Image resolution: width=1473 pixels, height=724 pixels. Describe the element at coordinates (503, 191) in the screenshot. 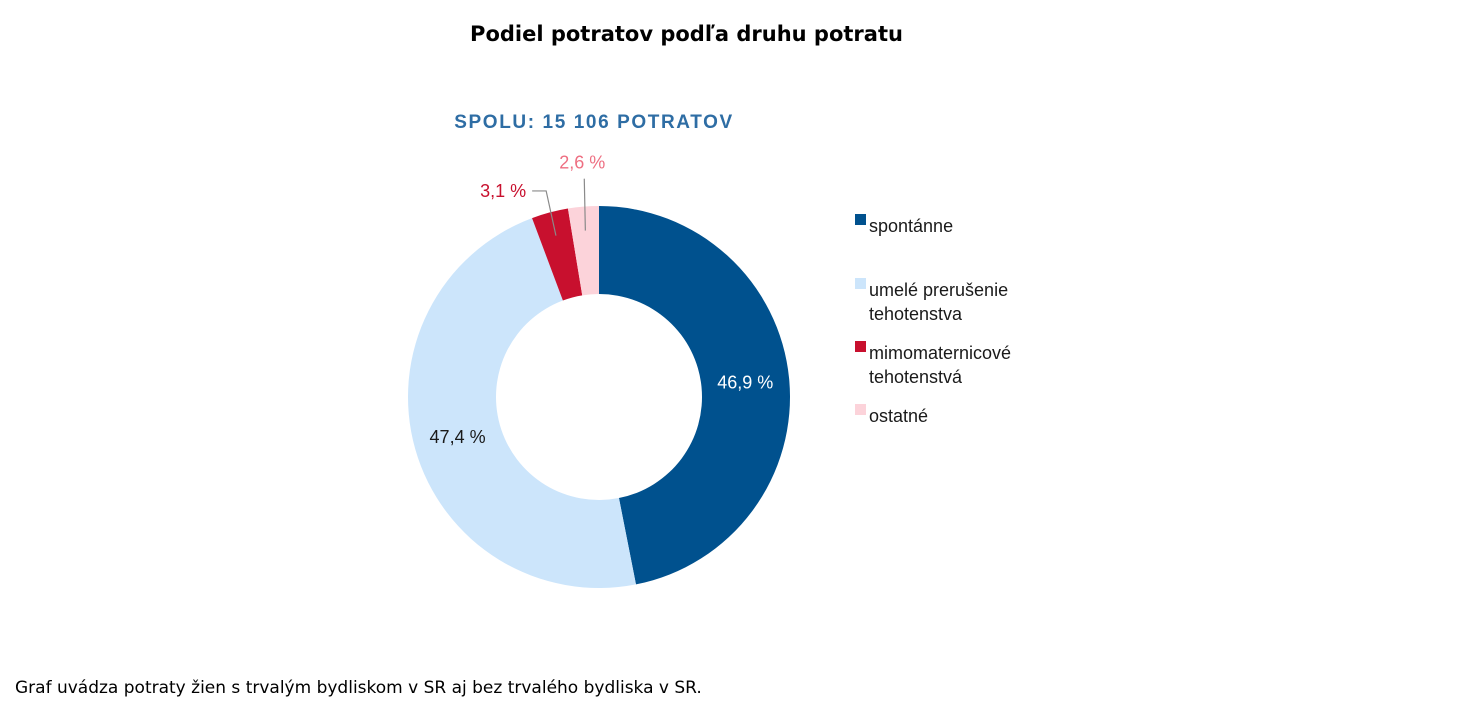

I see `data-label-mimomaternicove-tehotenstva: 3,1 %` at that location.